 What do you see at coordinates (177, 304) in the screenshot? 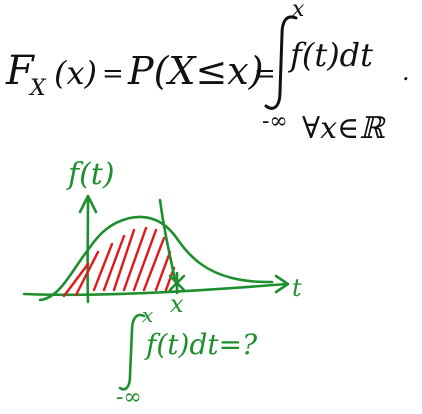
I see `x-marker-label: x` at bounding box center [177, 304].